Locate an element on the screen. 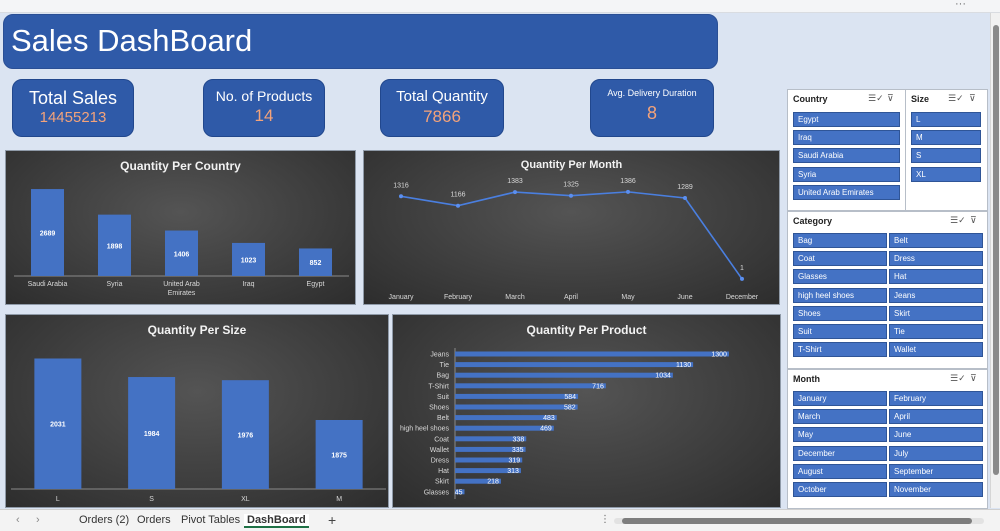 The width and height of the screenshot is (1000, 531). chevron-right-icon: › is located at coordinates (38, 520).